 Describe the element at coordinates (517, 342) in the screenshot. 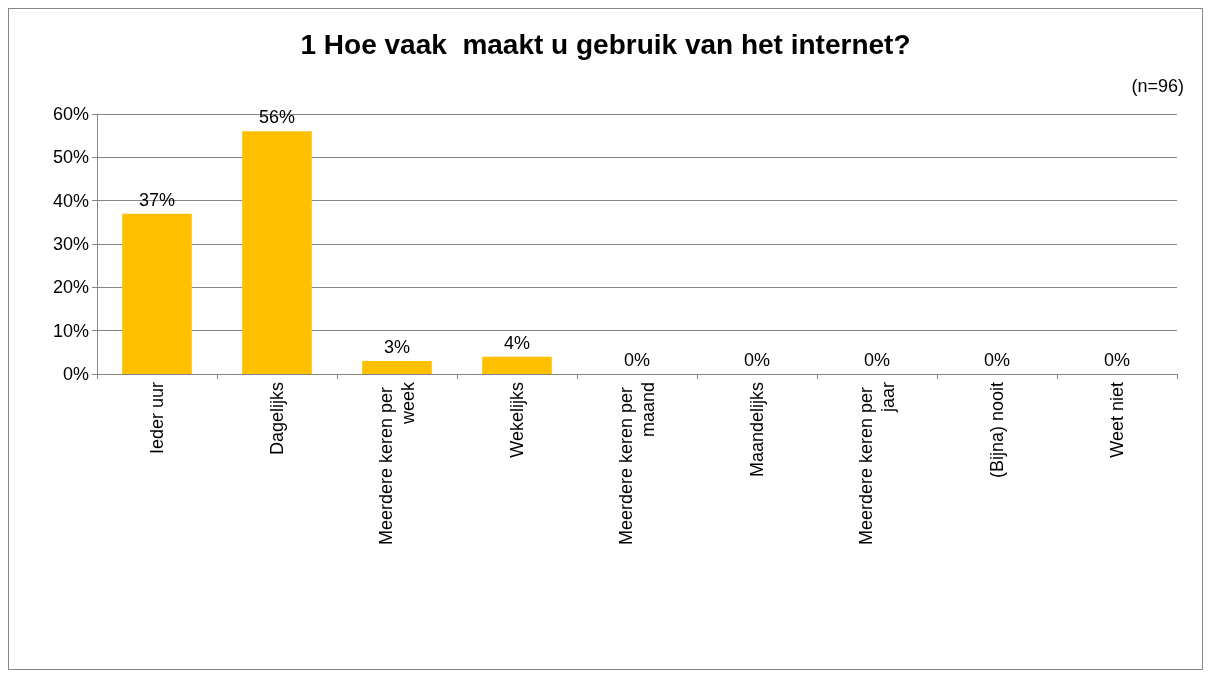

I see `data-label: 4%` at that location.